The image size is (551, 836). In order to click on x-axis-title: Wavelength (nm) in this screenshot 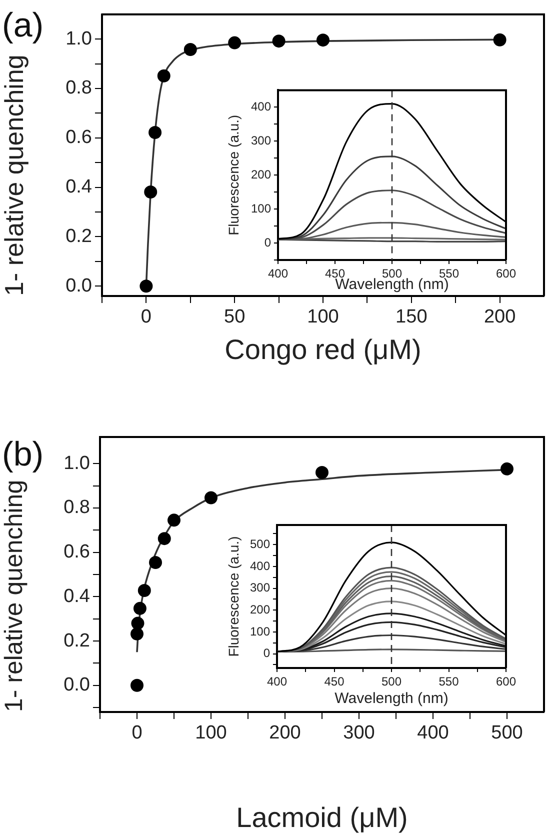, I will do `click(391, 699)`.